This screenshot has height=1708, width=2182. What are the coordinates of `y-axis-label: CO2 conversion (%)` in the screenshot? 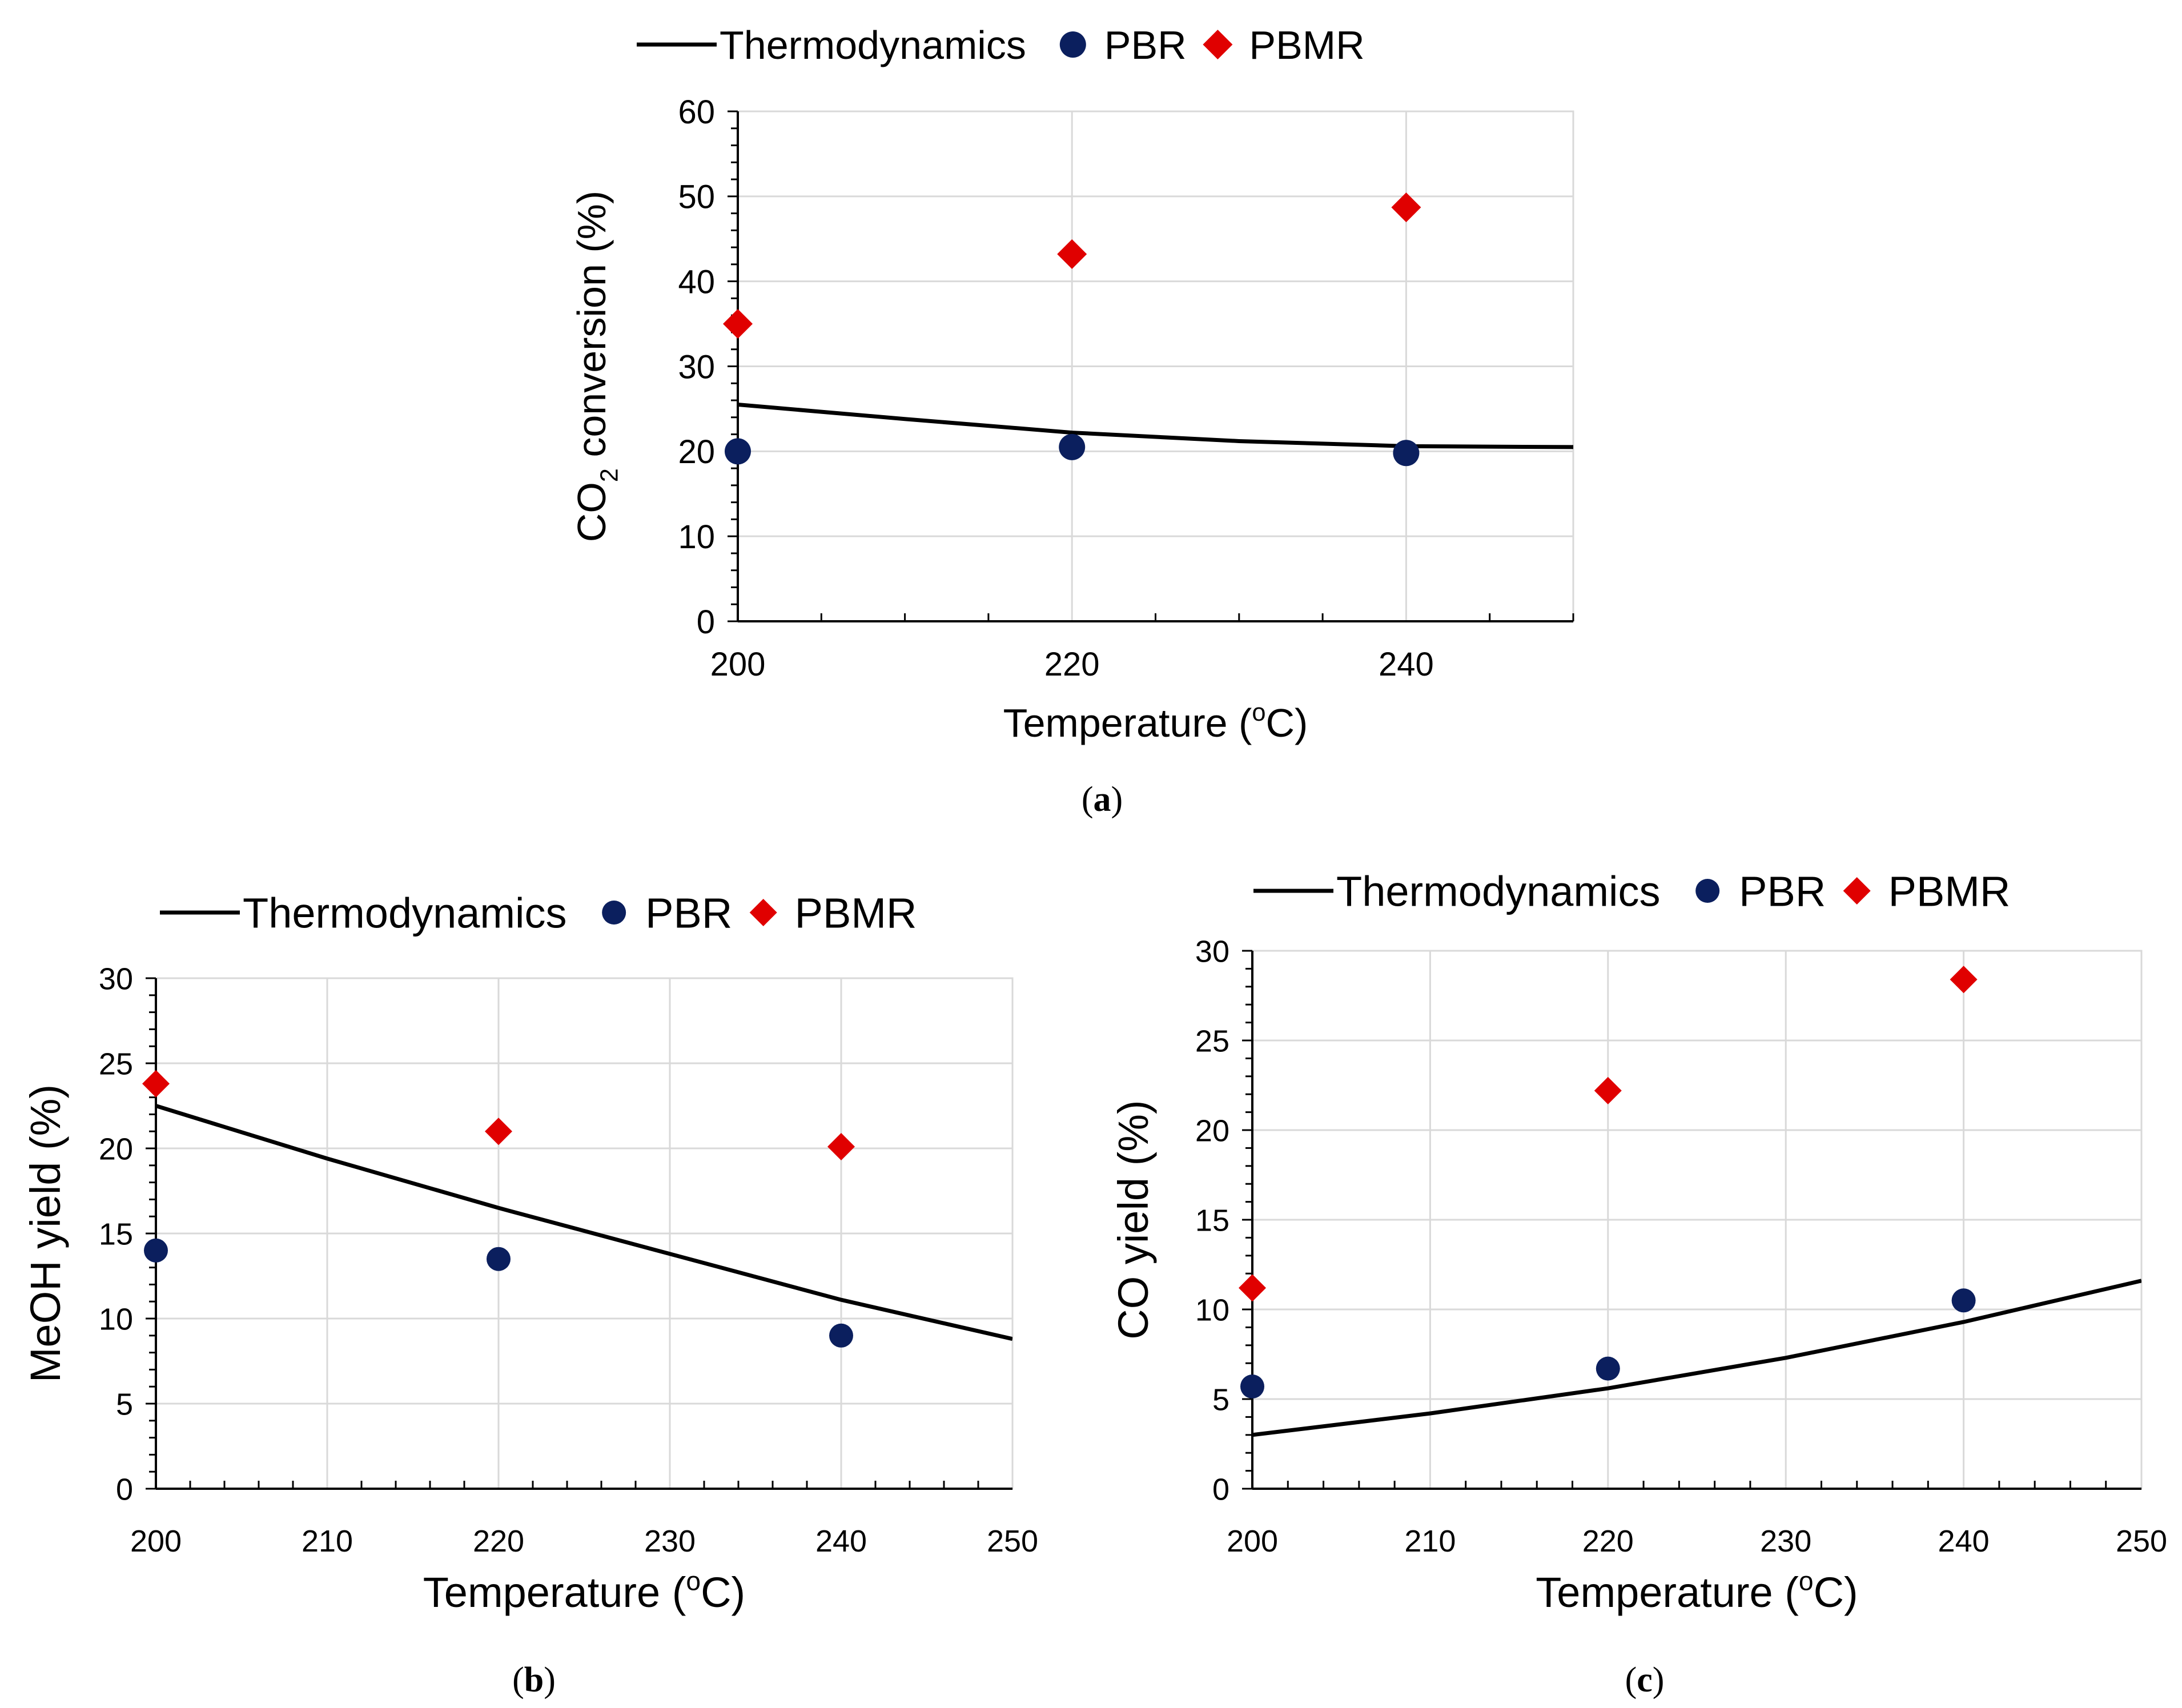 It's located at (596, 366).